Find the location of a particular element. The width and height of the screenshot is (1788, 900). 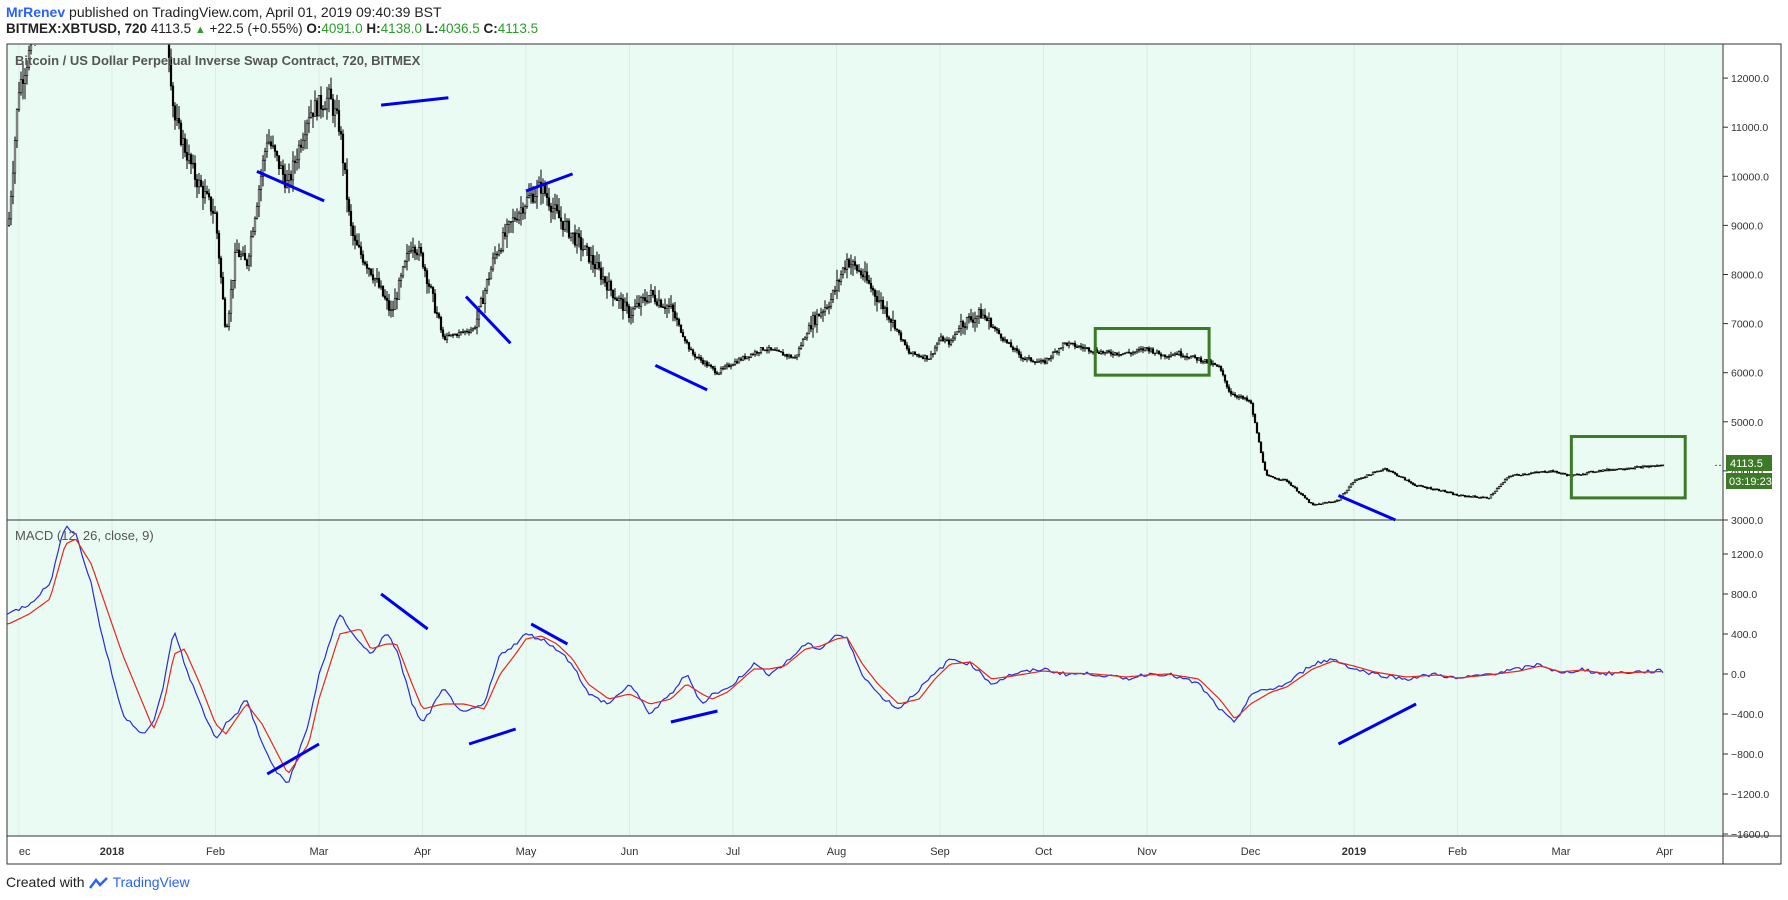

high-value: 4138.0 is located at coordinates (401, 28).